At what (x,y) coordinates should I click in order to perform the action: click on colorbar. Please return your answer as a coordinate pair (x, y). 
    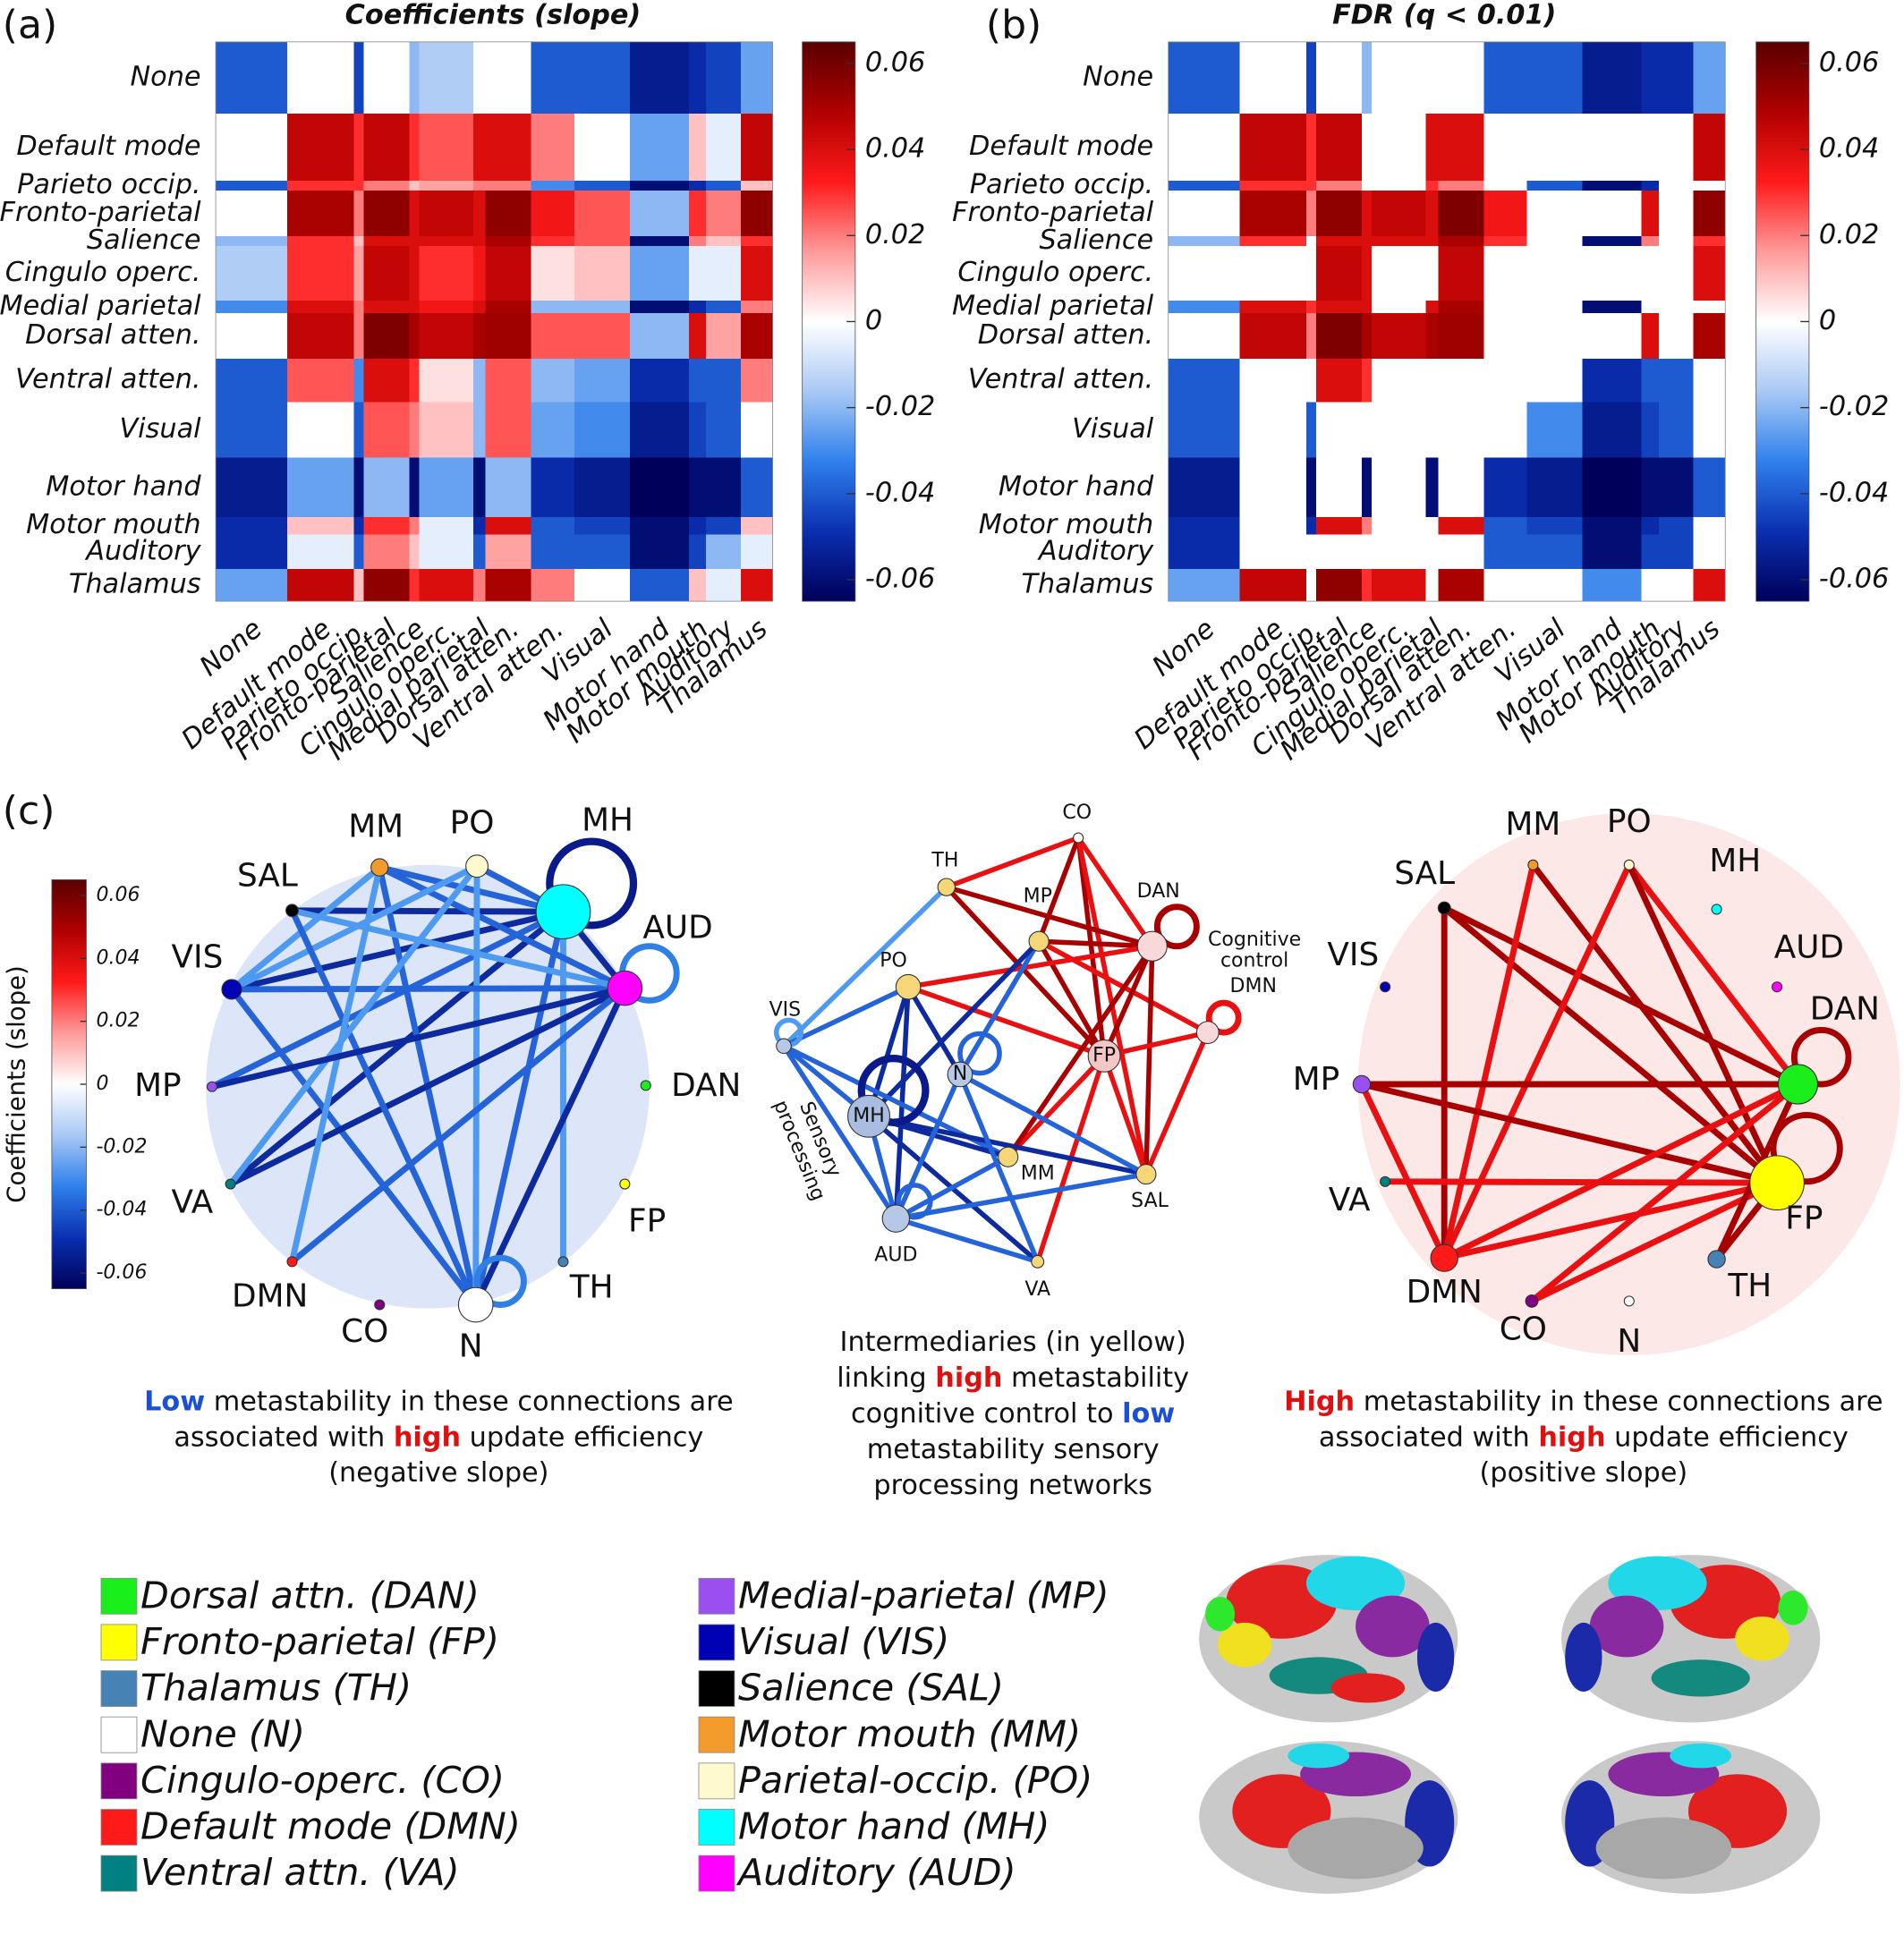
    Looking at the image, I should click on (1782, 321).